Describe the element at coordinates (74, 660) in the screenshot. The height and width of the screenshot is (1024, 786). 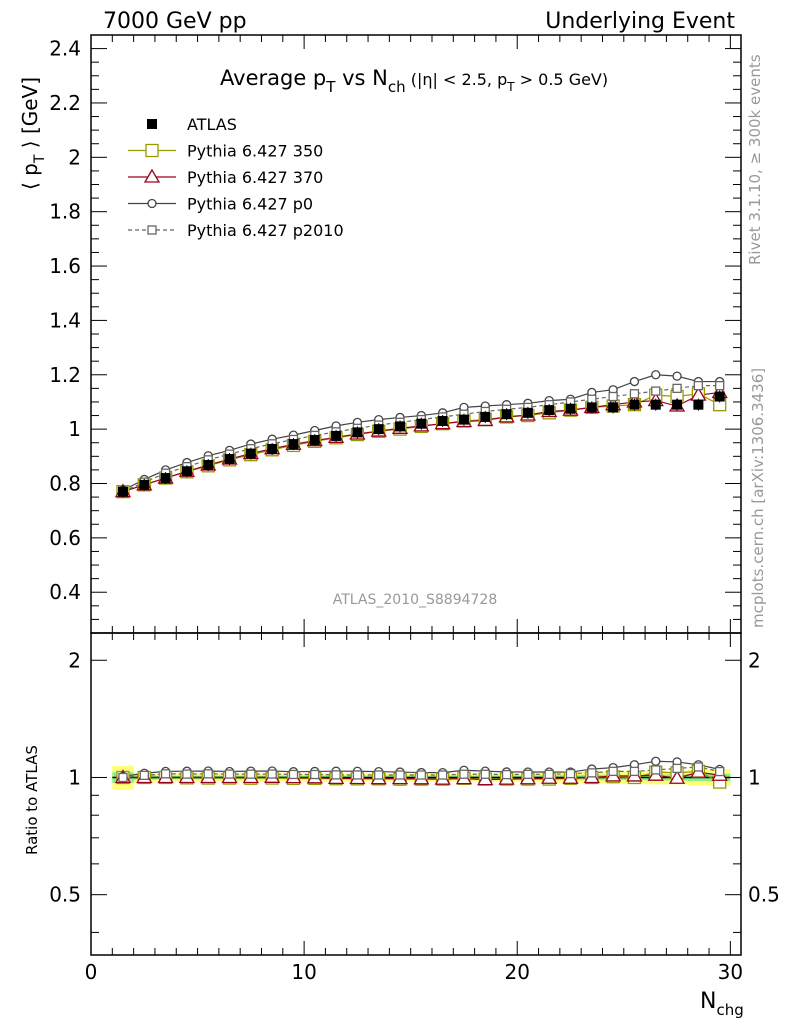
I see `ratio-tick-label: 2` at that location.